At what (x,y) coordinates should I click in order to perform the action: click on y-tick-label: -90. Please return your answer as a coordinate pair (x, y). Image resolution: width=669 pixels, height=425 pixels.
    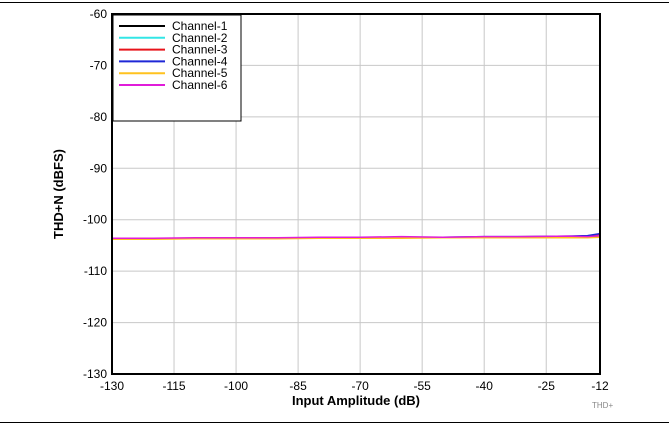
    Looking at the image, I should click on (99, 168).